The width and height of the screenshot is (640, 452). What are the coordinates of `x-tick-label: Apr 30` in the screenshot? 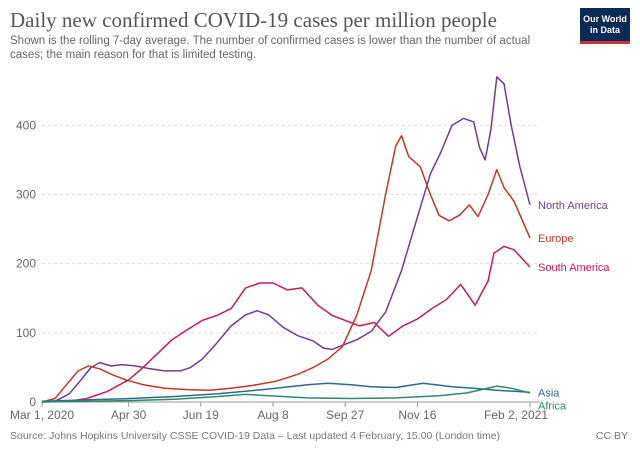 It's located at (129, 415).